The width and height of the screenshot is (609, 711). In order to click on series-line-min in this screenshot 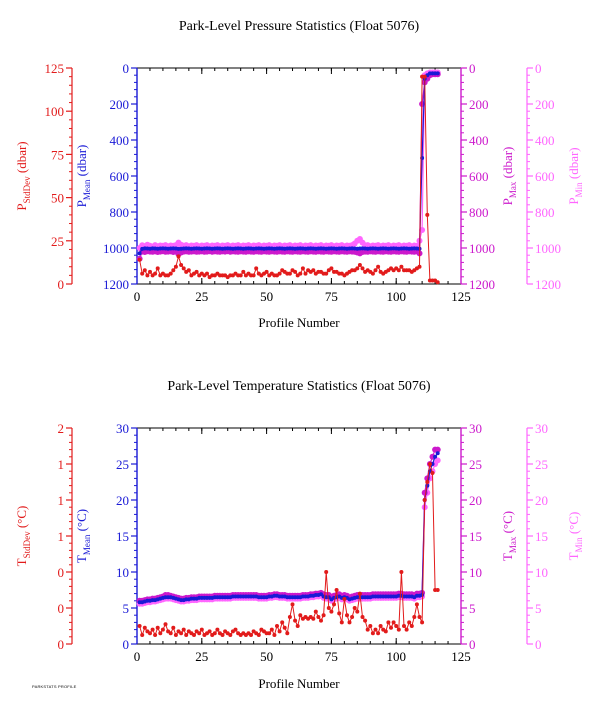, I will do `click(288, 160)`.